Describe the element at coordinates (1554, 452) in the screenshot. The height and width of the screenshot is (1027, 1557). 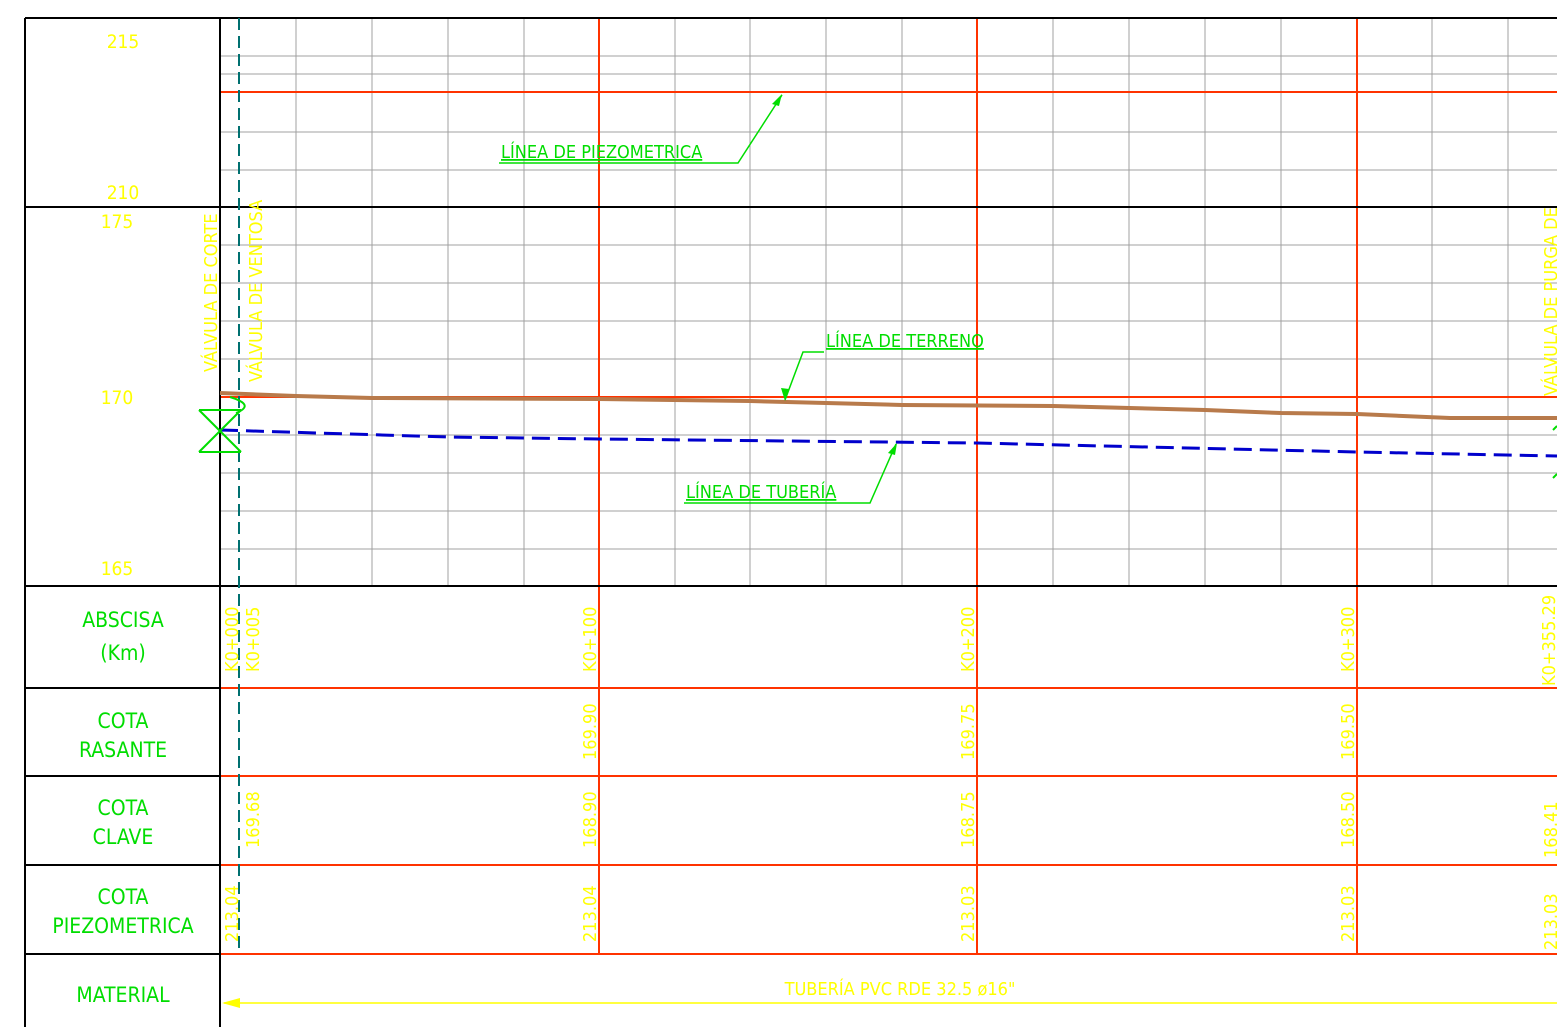
I see `purge-valve-icon` at that location.